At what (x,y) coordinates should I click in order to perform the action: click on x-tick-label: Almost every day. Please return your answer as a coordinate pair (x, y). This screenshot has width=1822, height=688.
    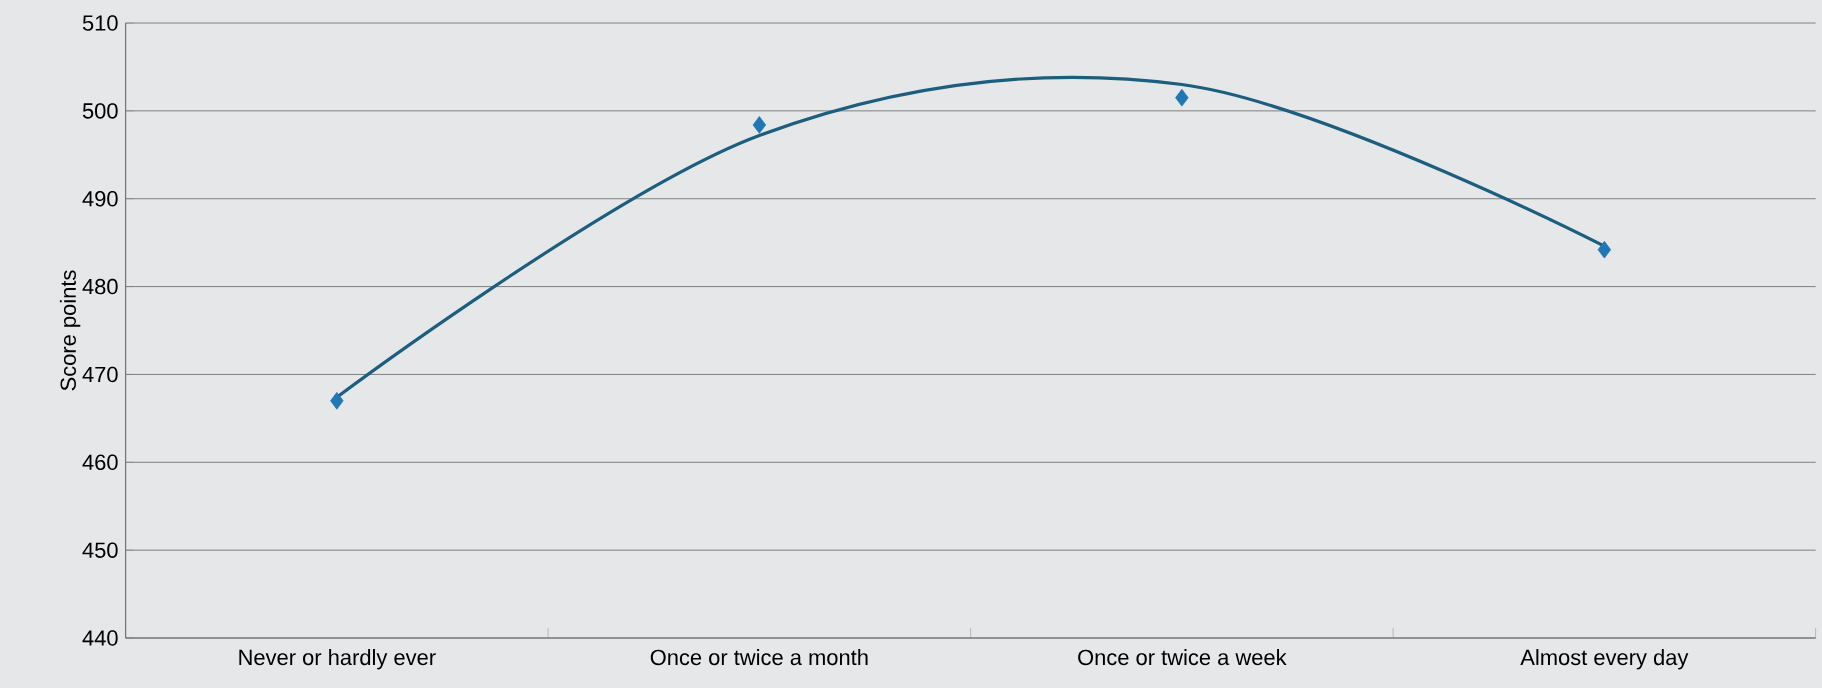
    Looking at the image, I should click on (1604, 659).